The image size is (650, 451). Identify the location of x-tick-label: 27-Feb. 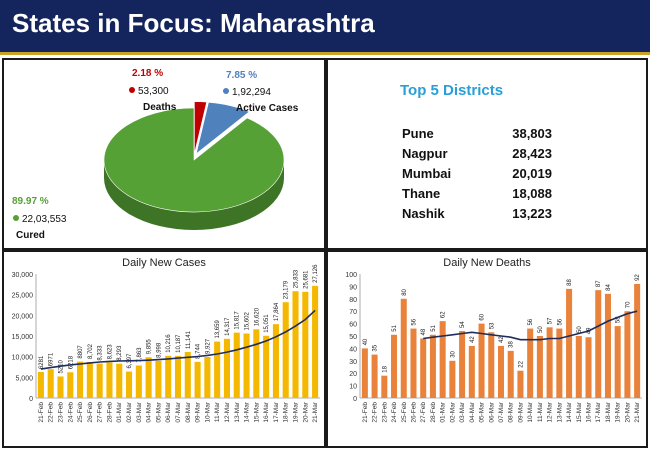
(100, 412).